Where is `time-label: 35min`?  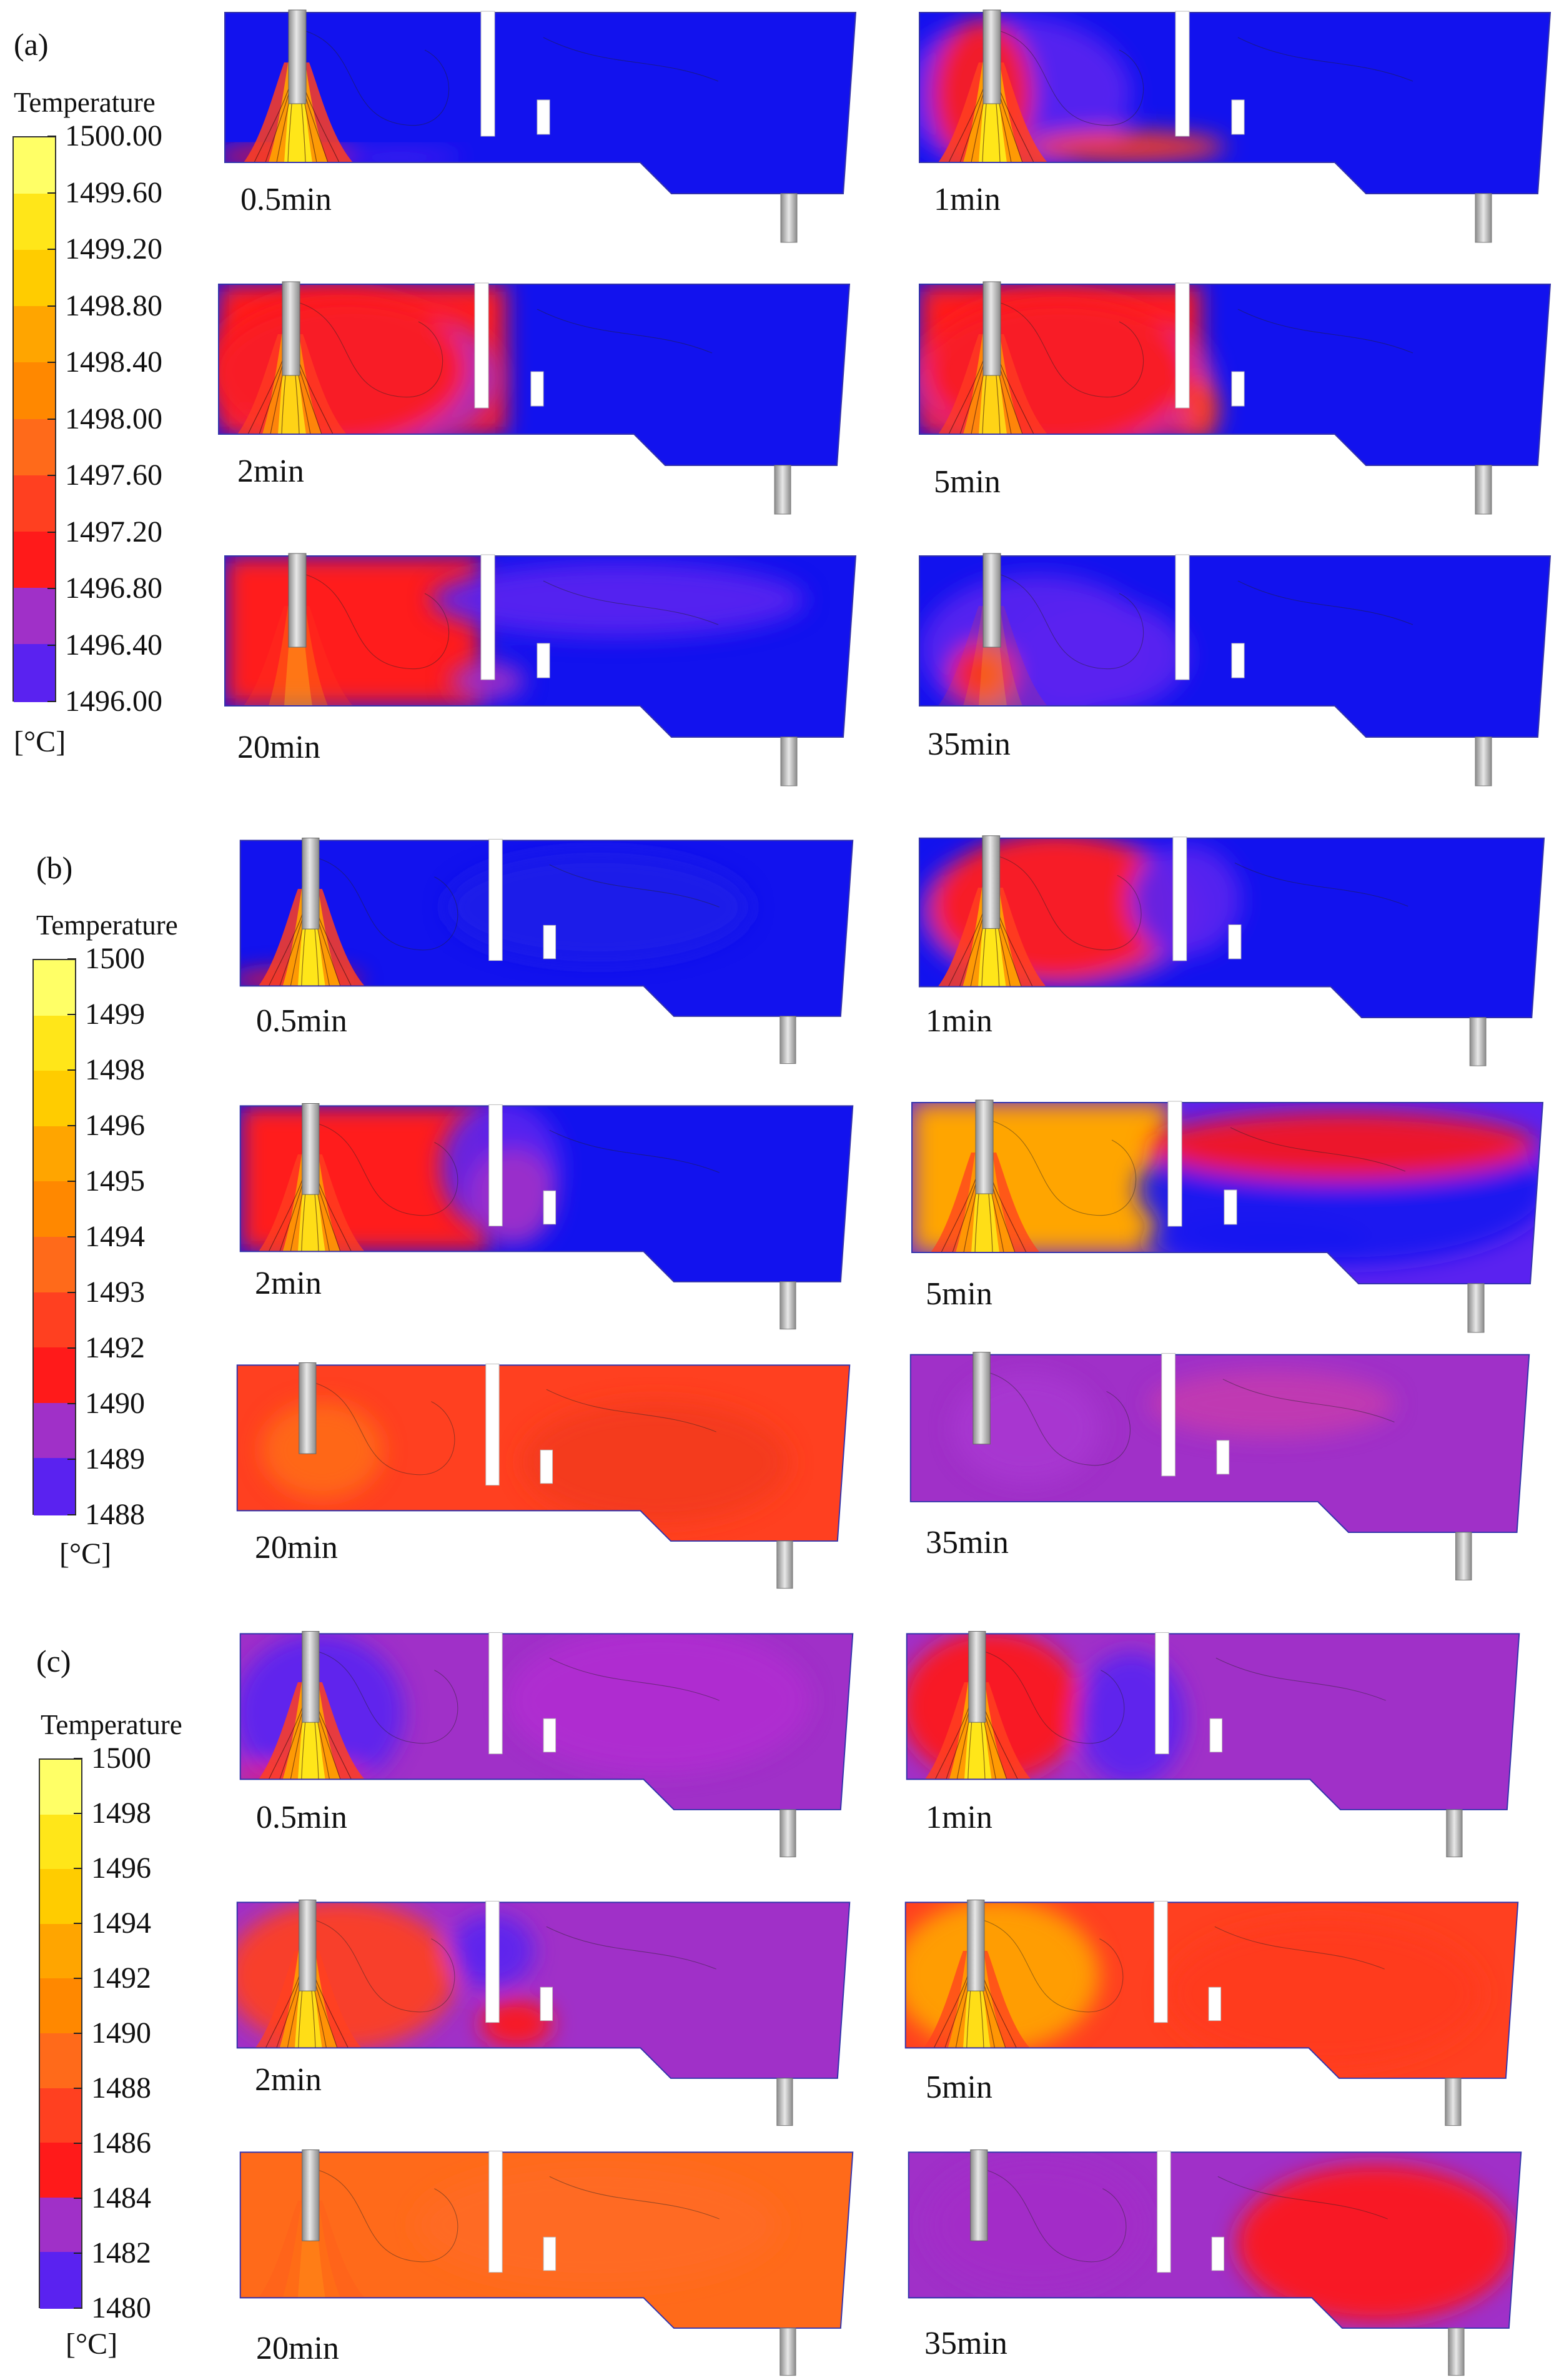 time-label: 35min is located at coordinates (965, 2343).